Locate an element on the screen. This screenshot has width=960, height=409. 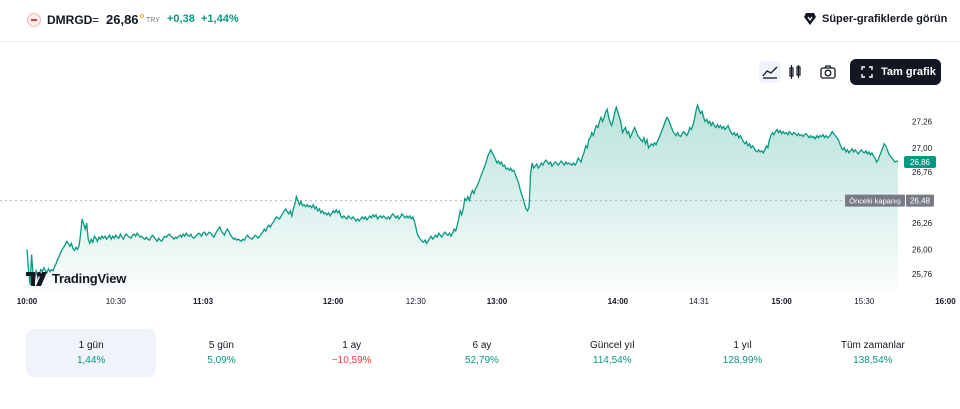
period-change: 128,99% is located at coordinates (742, 360).